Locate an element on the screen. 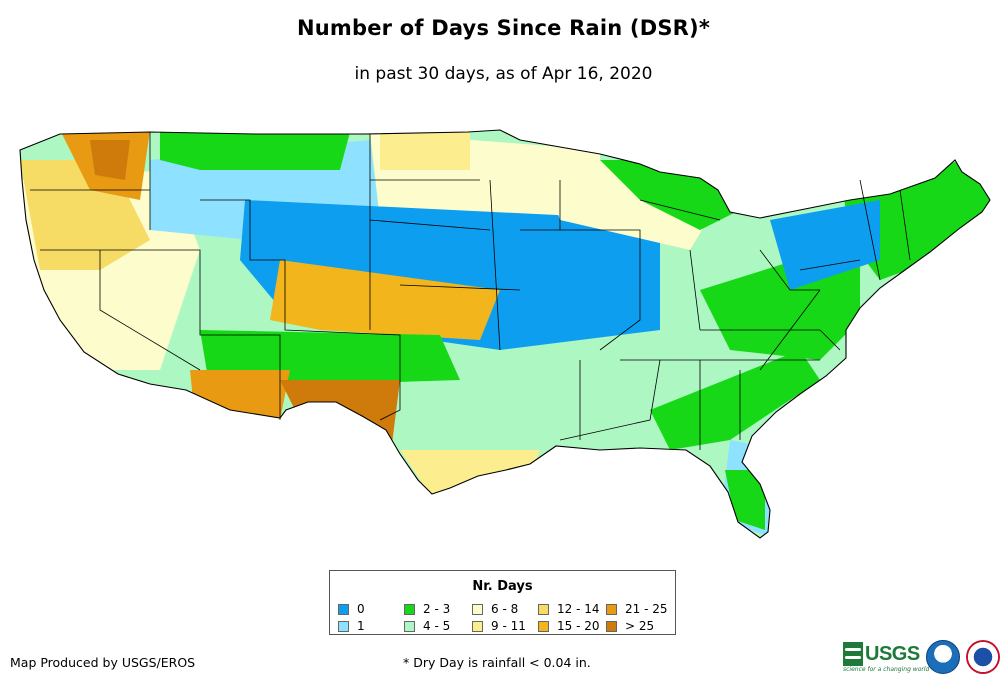  usgs-logo-icon: USGS is located at coordinates (881, 654).